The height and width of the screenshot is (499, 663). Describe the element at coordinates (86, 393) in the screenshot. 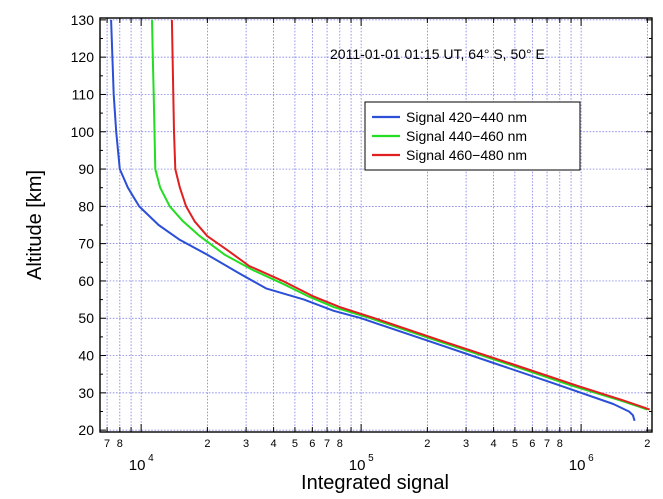

I see `y-tick-label: 30` at that location.